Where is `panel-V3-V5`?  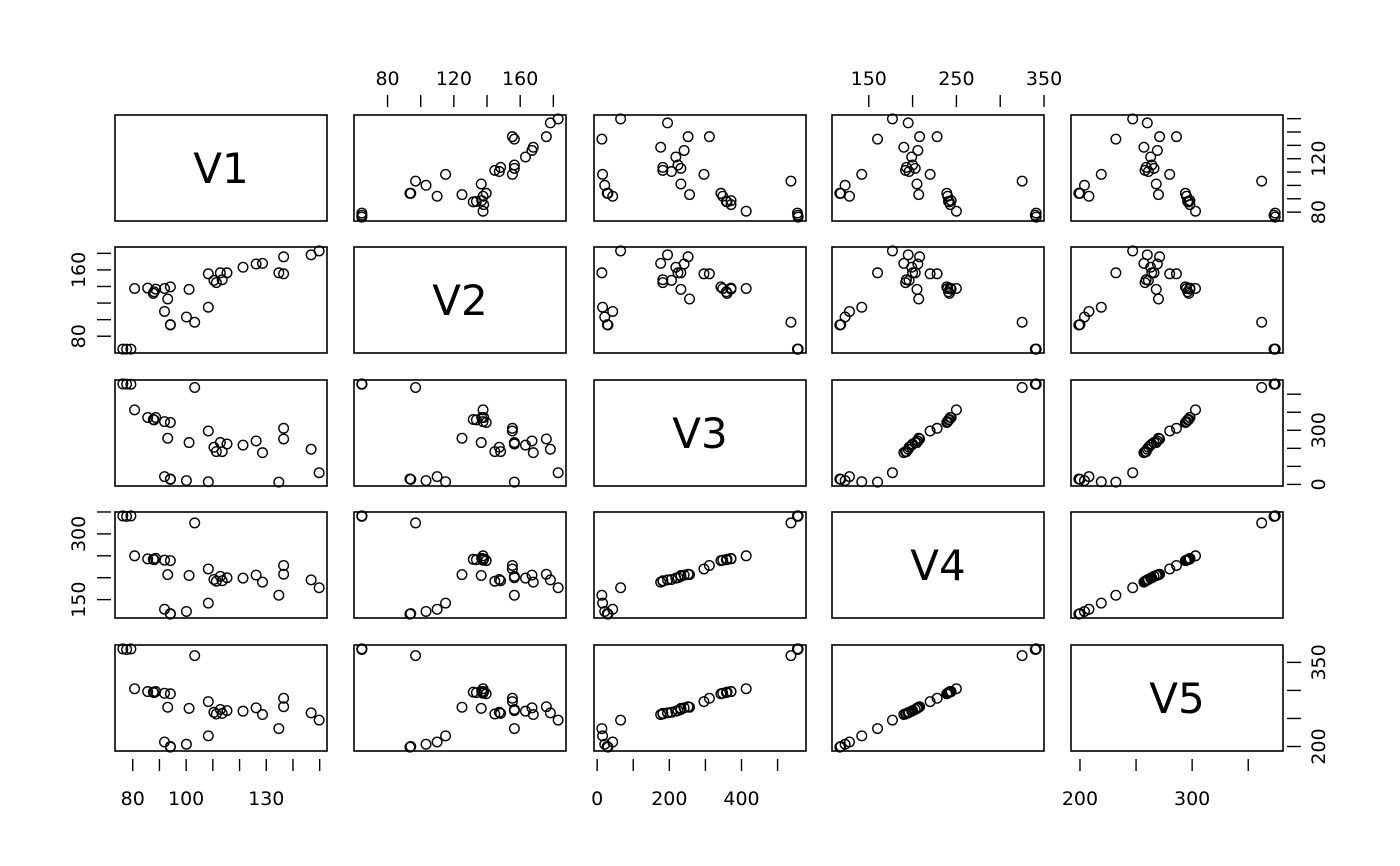
panel-V3-V5 is located at coordinates (1177, 433).